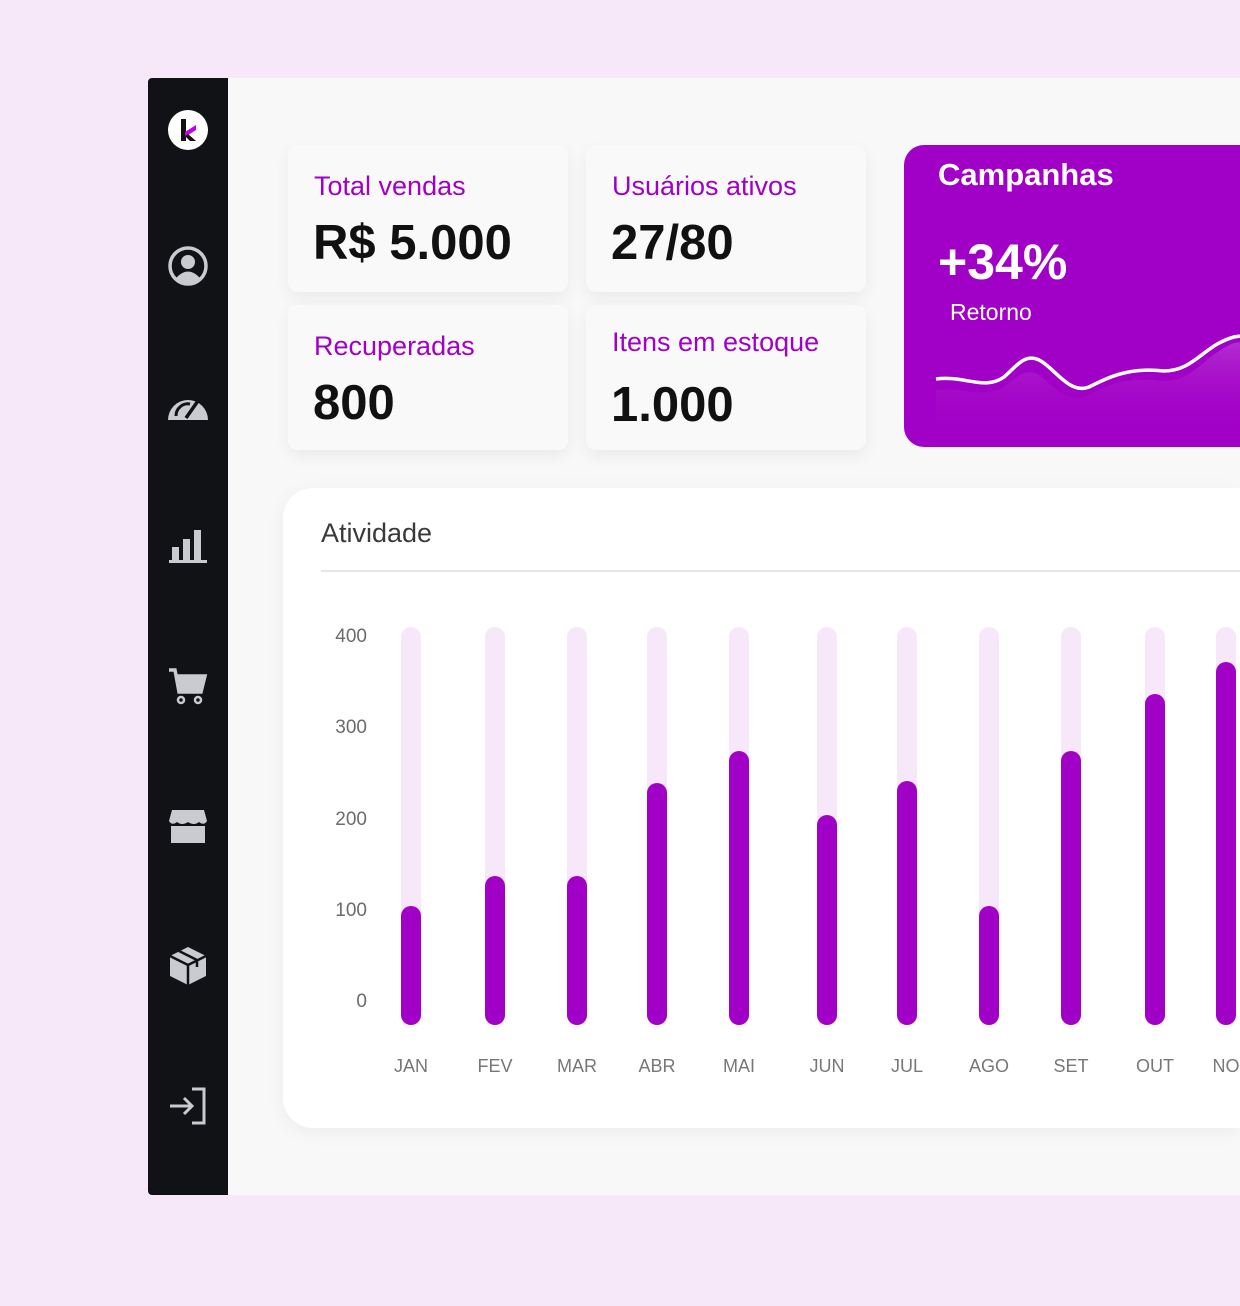 The image size is (1240, 1306). What do you see at coordinates (188, 546) in the screenshot?
I see `bar-chart-icon` at bounding box center [188, 546].